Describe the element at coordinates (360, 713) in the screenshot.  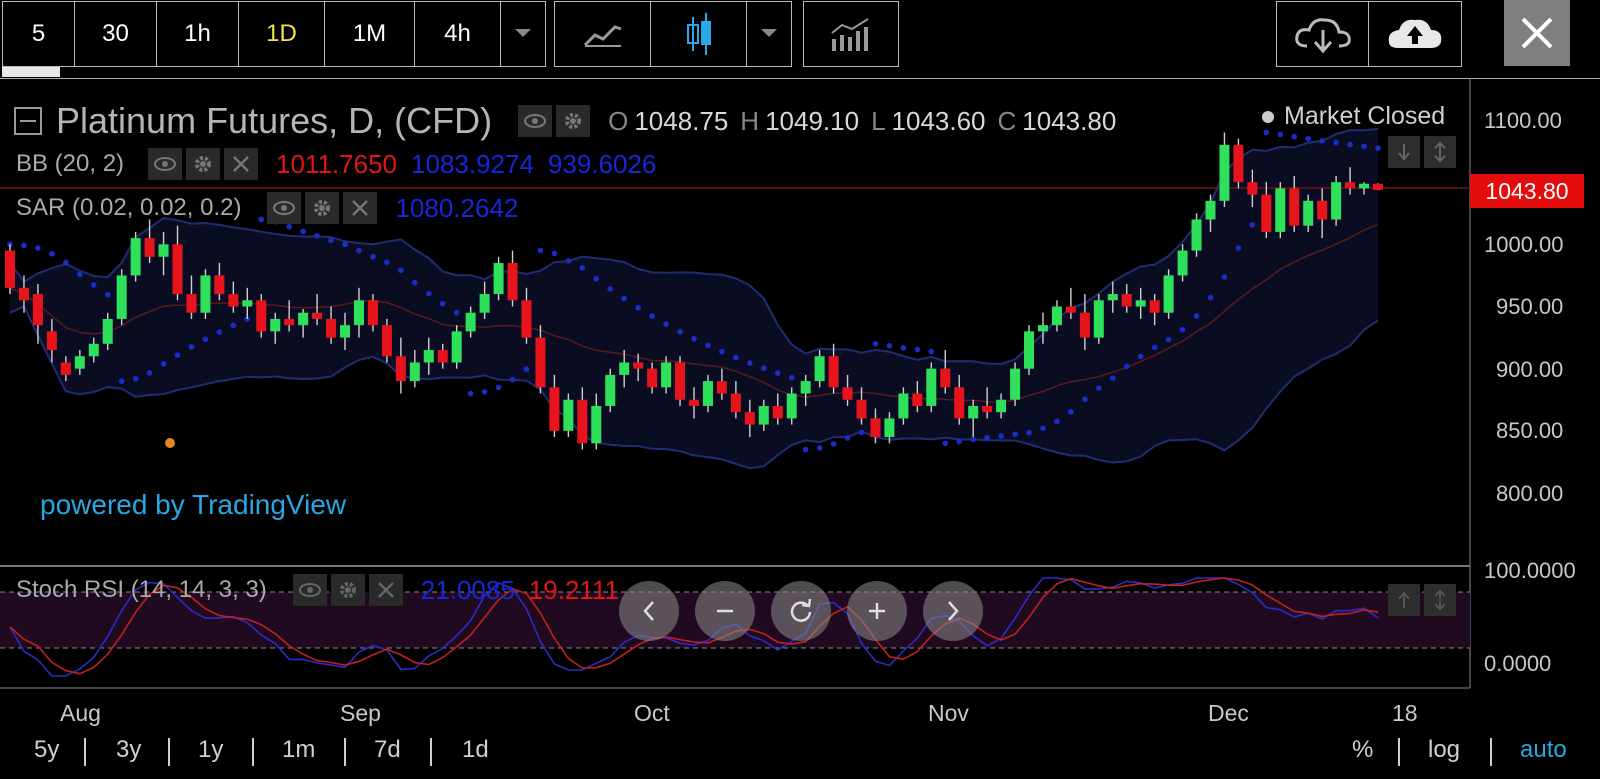
I see `time-label-sep: Sep` at that location.